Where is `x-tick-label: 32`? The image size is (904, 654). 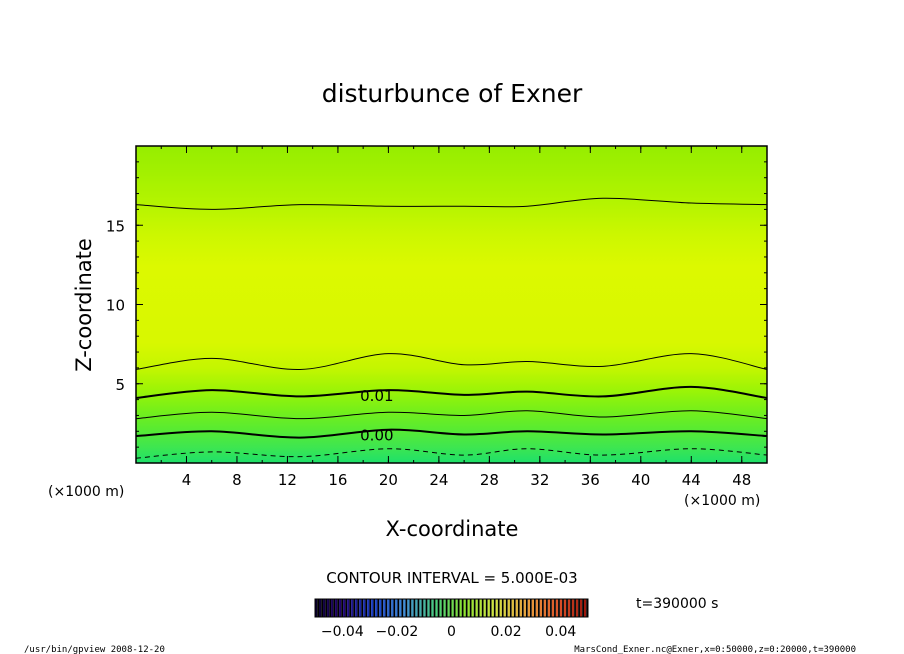 x-tick-label: 32 is located at coordinates (539, 480).